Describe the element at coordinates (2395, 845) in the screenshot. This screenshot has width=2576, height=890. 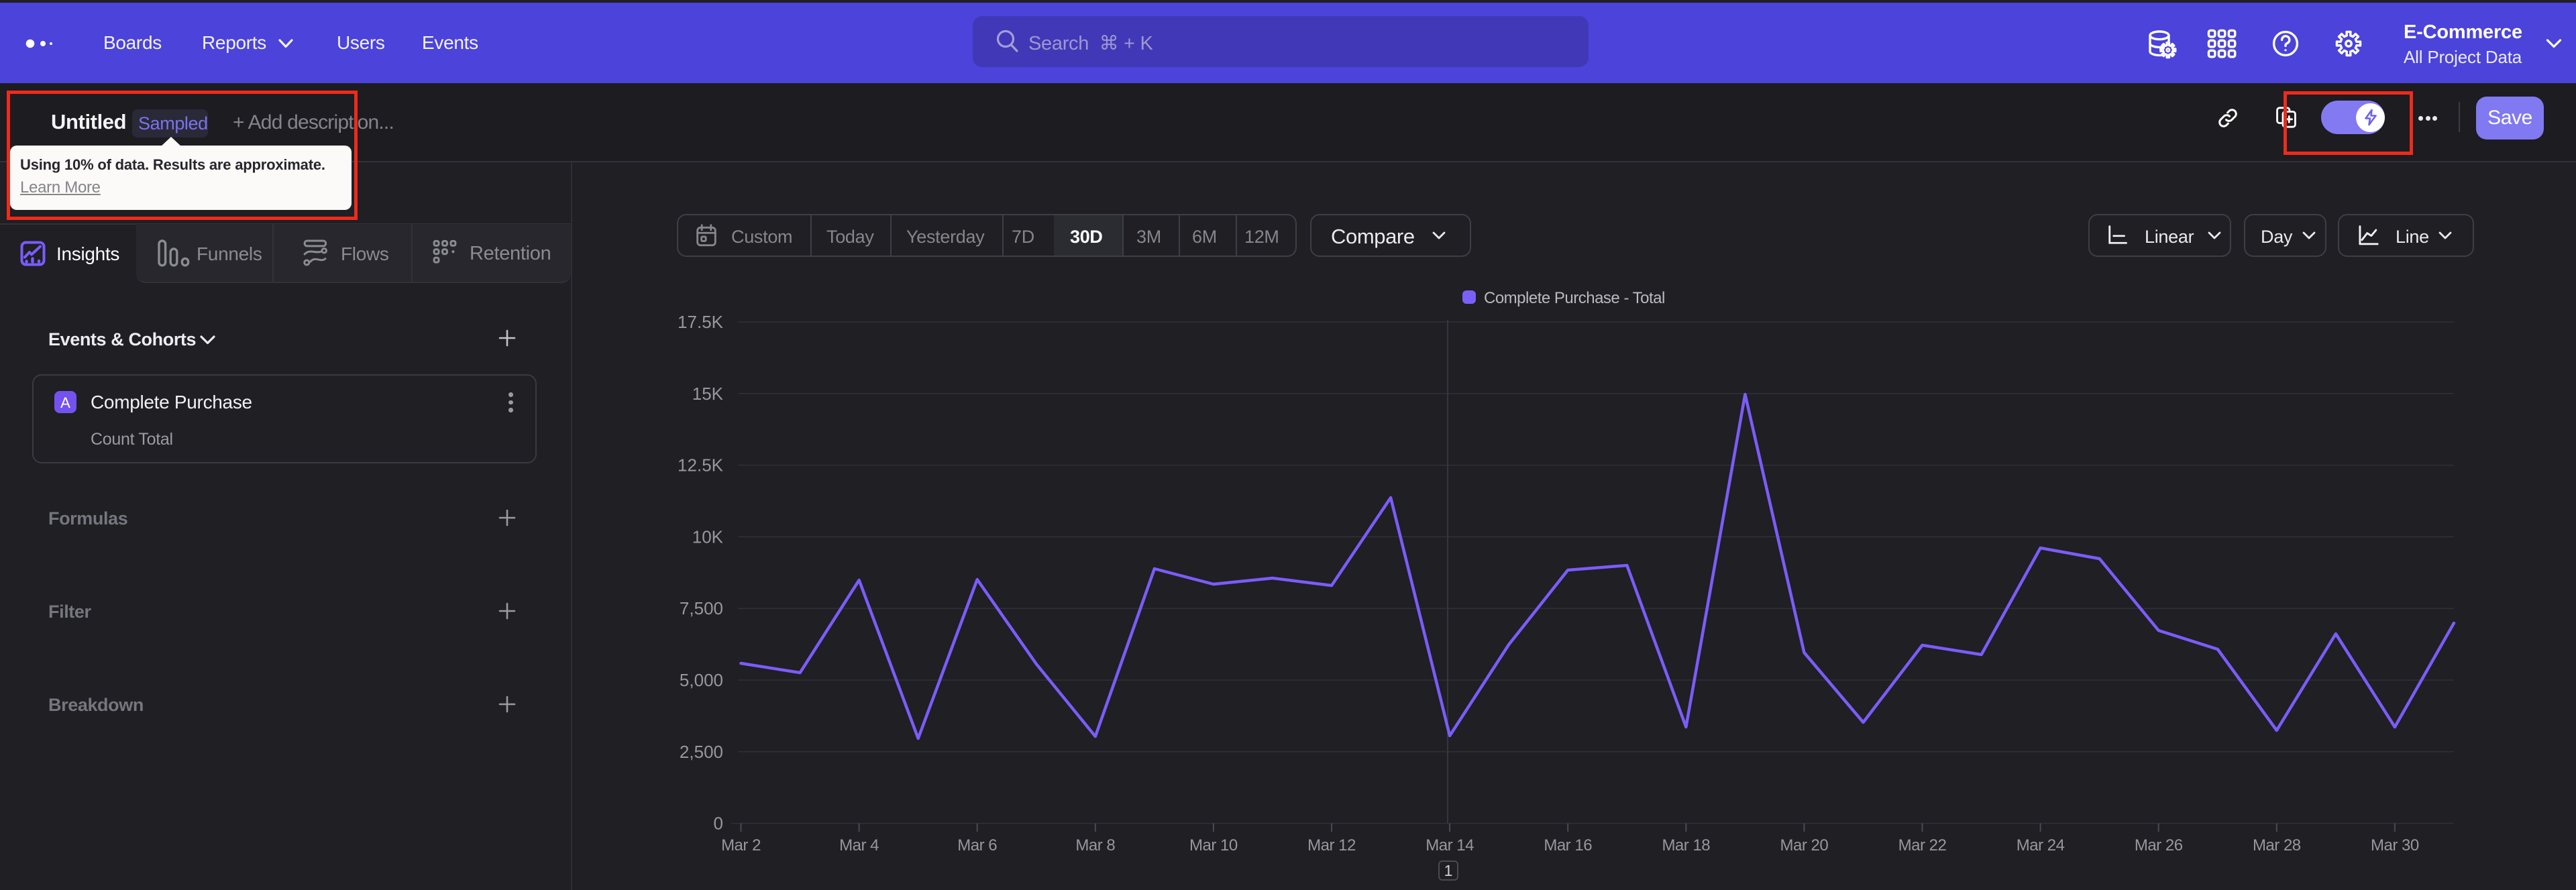
I see `svg-text: Mar 30` at that location.